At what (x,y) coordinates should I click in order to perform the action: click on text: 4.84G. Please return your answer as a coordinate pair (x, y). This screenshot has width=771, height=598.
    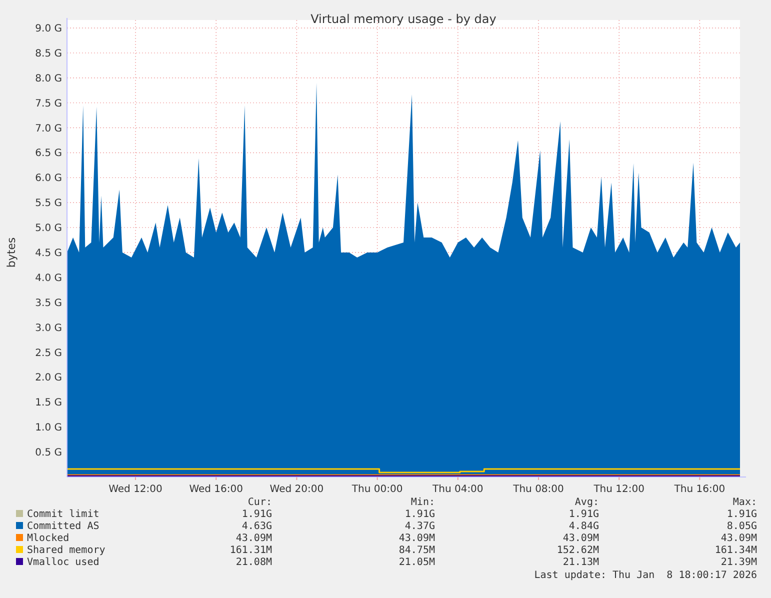
    Looking at the image, I should click on (583, 526).